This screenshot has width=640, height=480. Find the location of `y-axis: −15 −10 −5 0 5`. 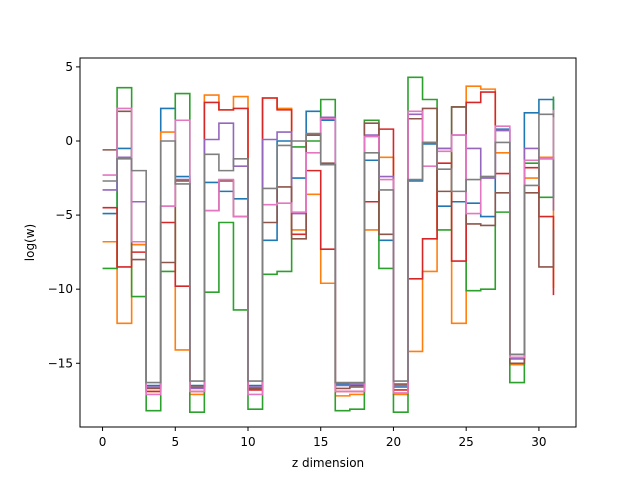

y-axis: −15 −10 −5 0 5 is located at coordinates (64, 215).